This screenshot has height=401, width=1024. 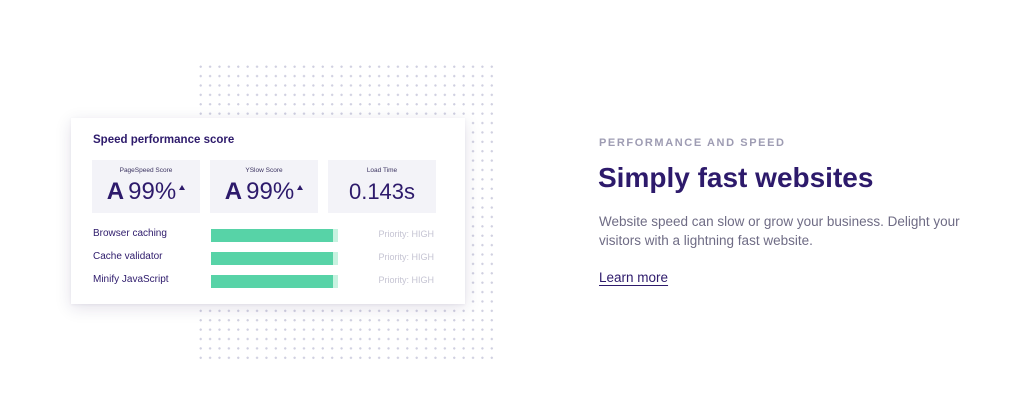 What do you see at coordinates (634, 277) in the screenshot?
I see `learn-more-link: Learn more` at bounding box center [634, 277].